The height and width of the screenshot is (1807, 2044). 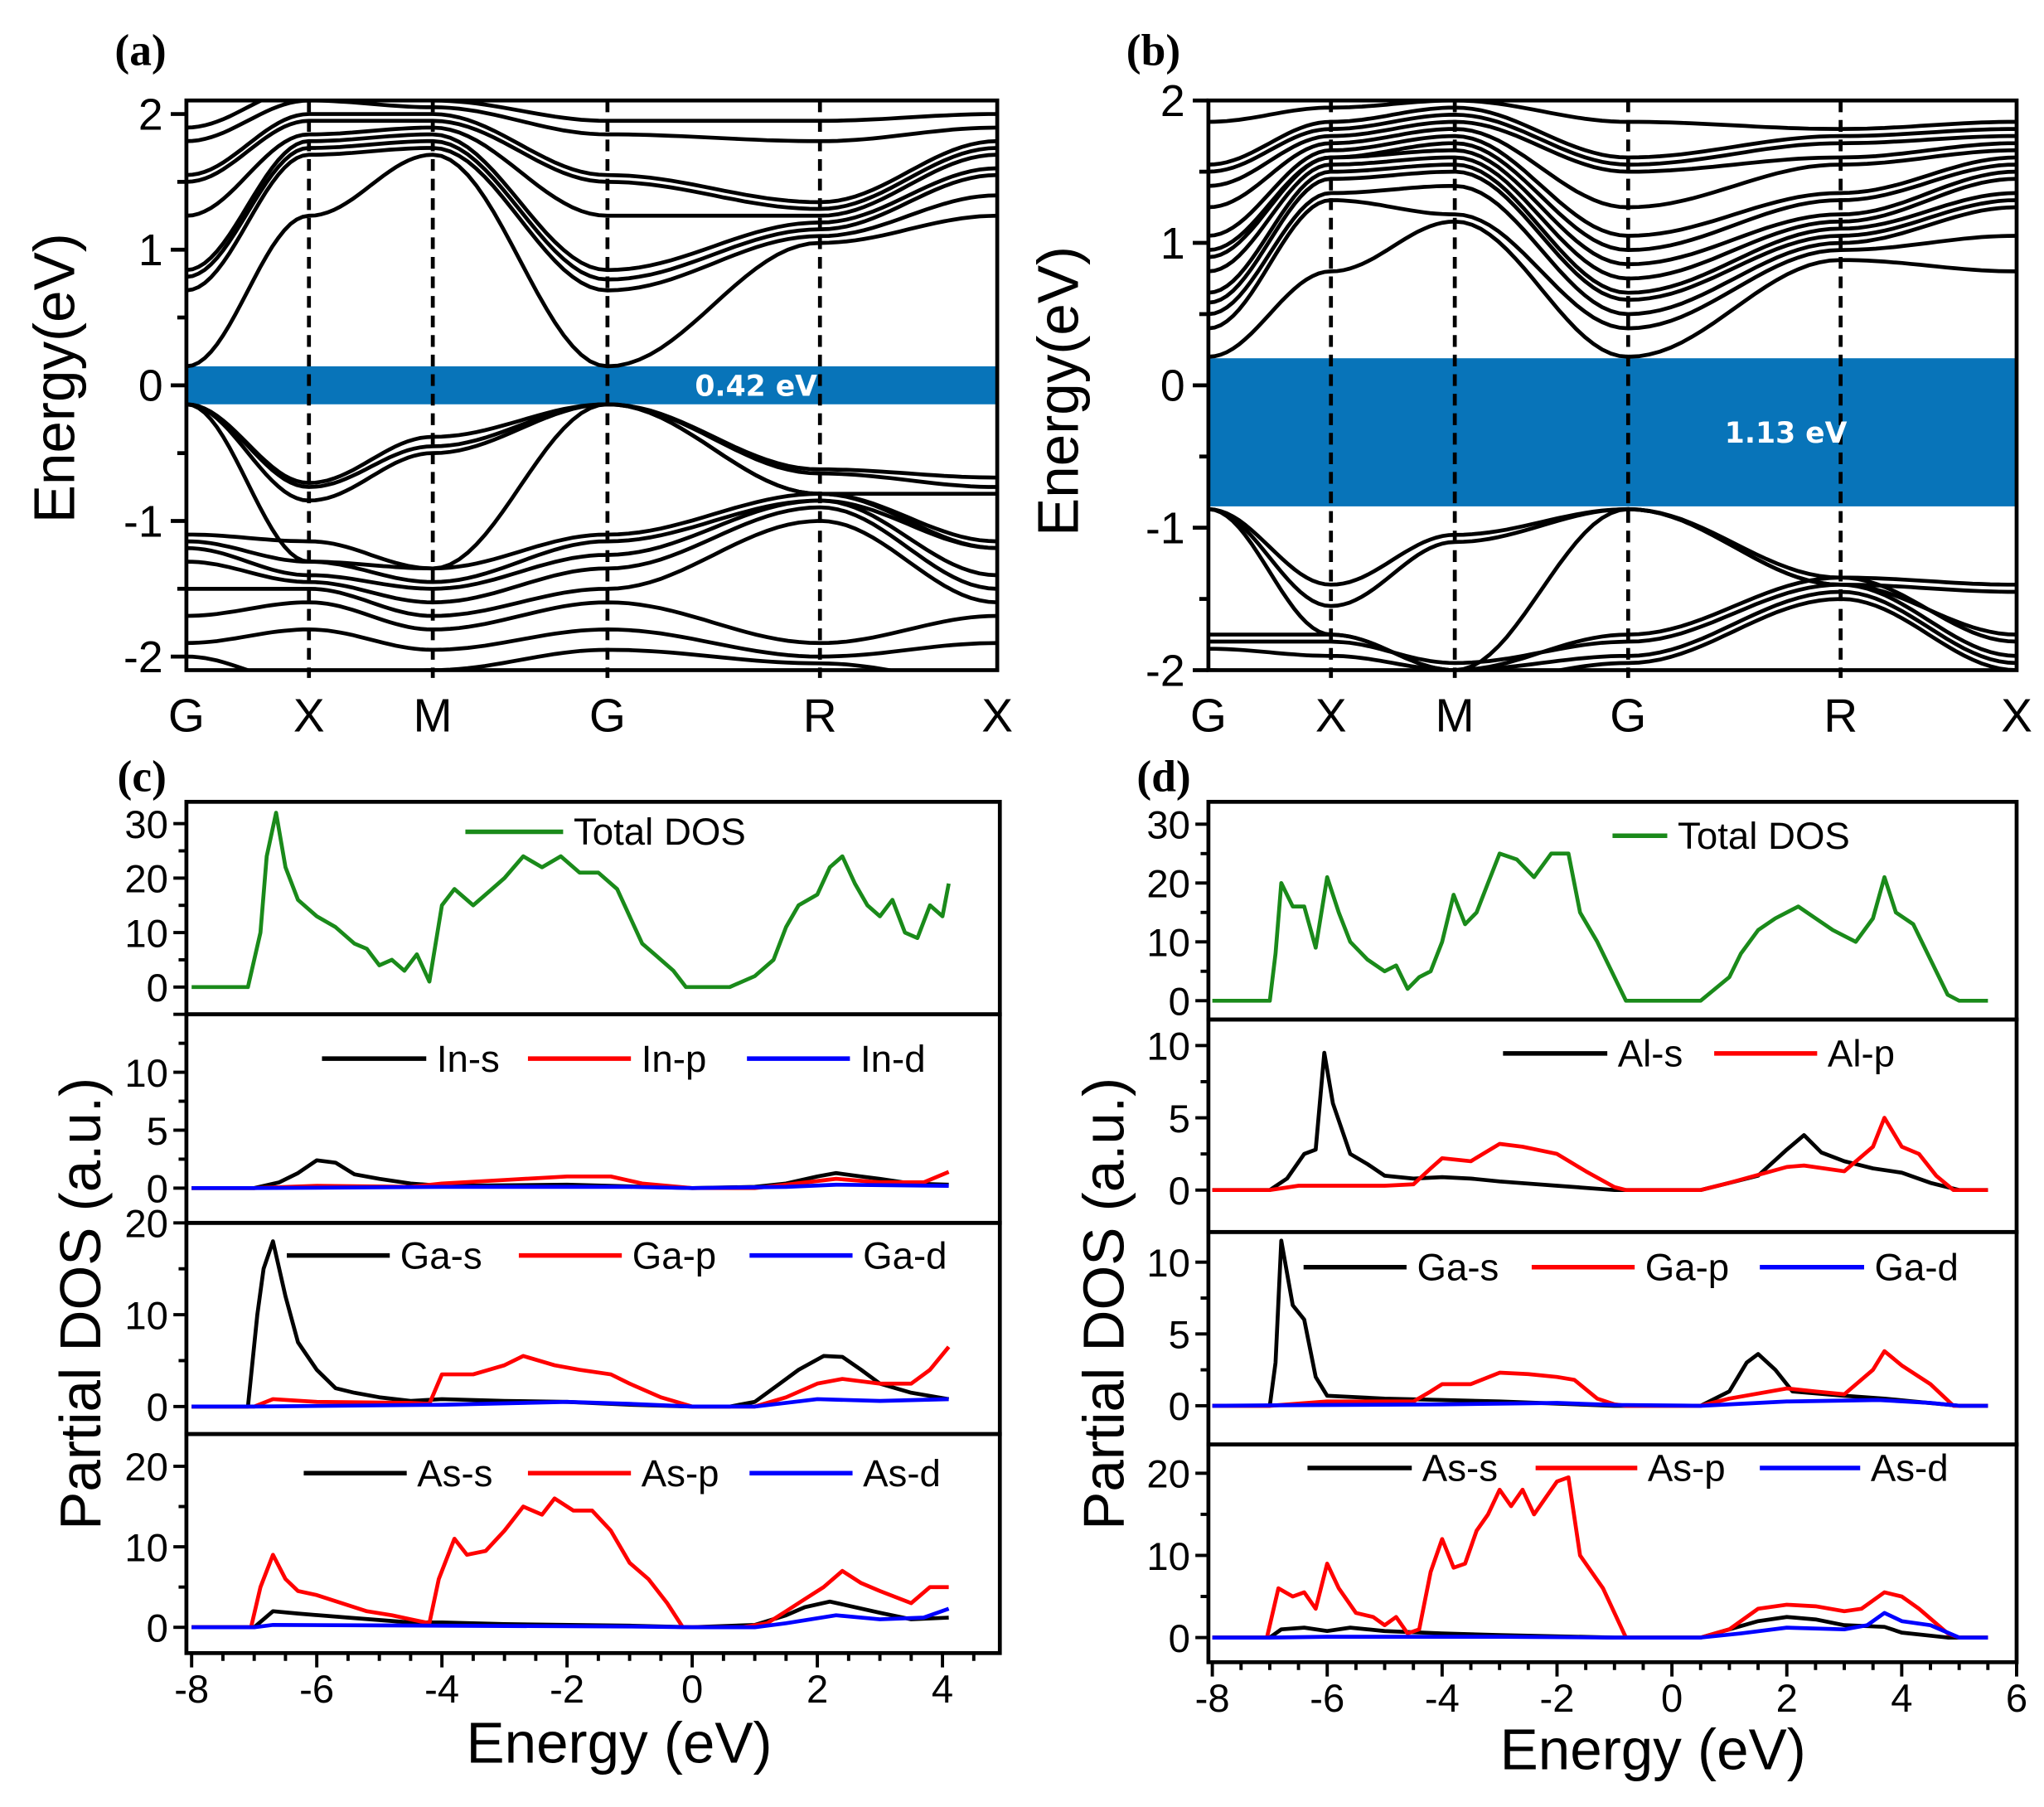 I want to click on y-tick-label: 30, so click(x=1167, y=825).